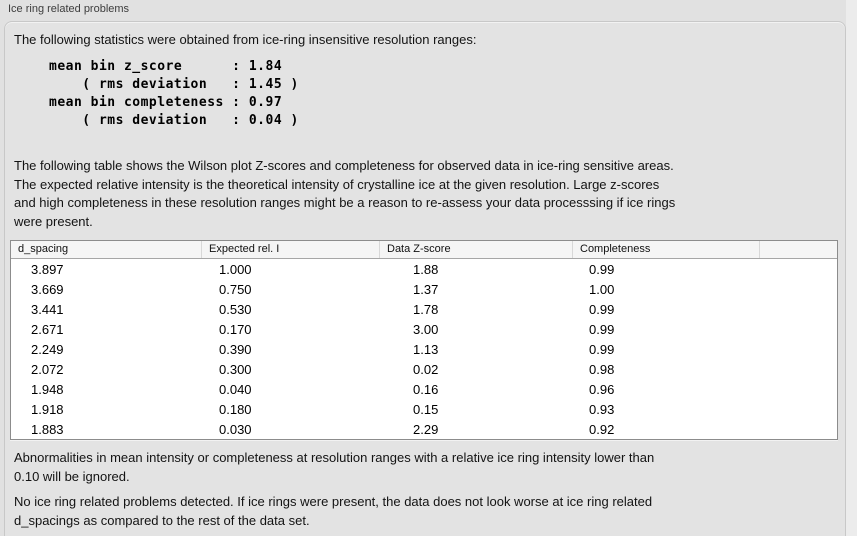  I want to click on stat-line-rms-deviation-completeness: ( rms deviation : 0.04 ), so click(174, 120).